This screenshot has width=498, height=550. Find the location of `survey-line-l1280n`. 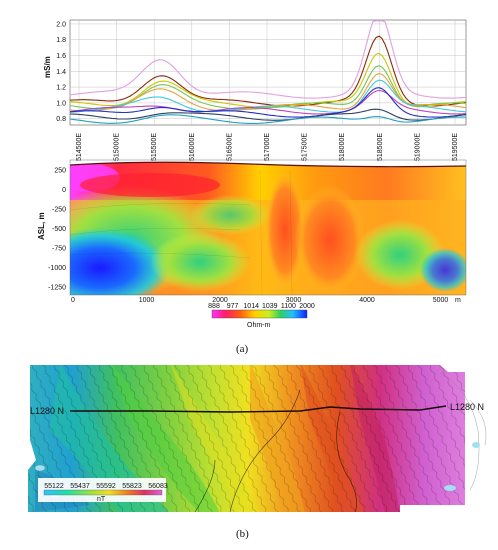

survey-line-l1280n is located at coordinates (258, 409).